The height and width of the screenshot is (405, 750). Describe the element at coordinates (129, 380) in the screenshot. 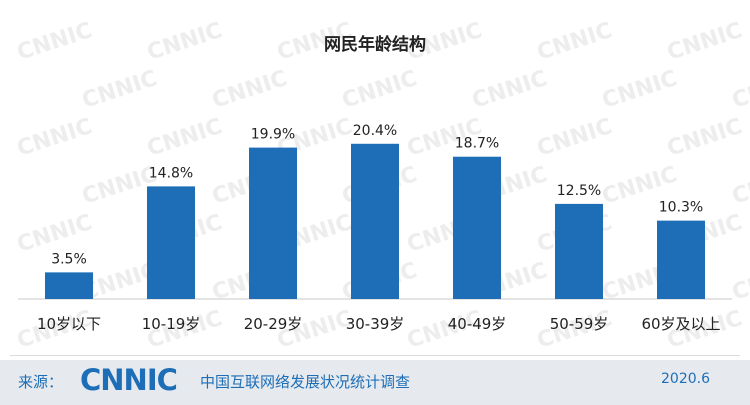

I see `cnnic-logo: CNNIC` at that location.